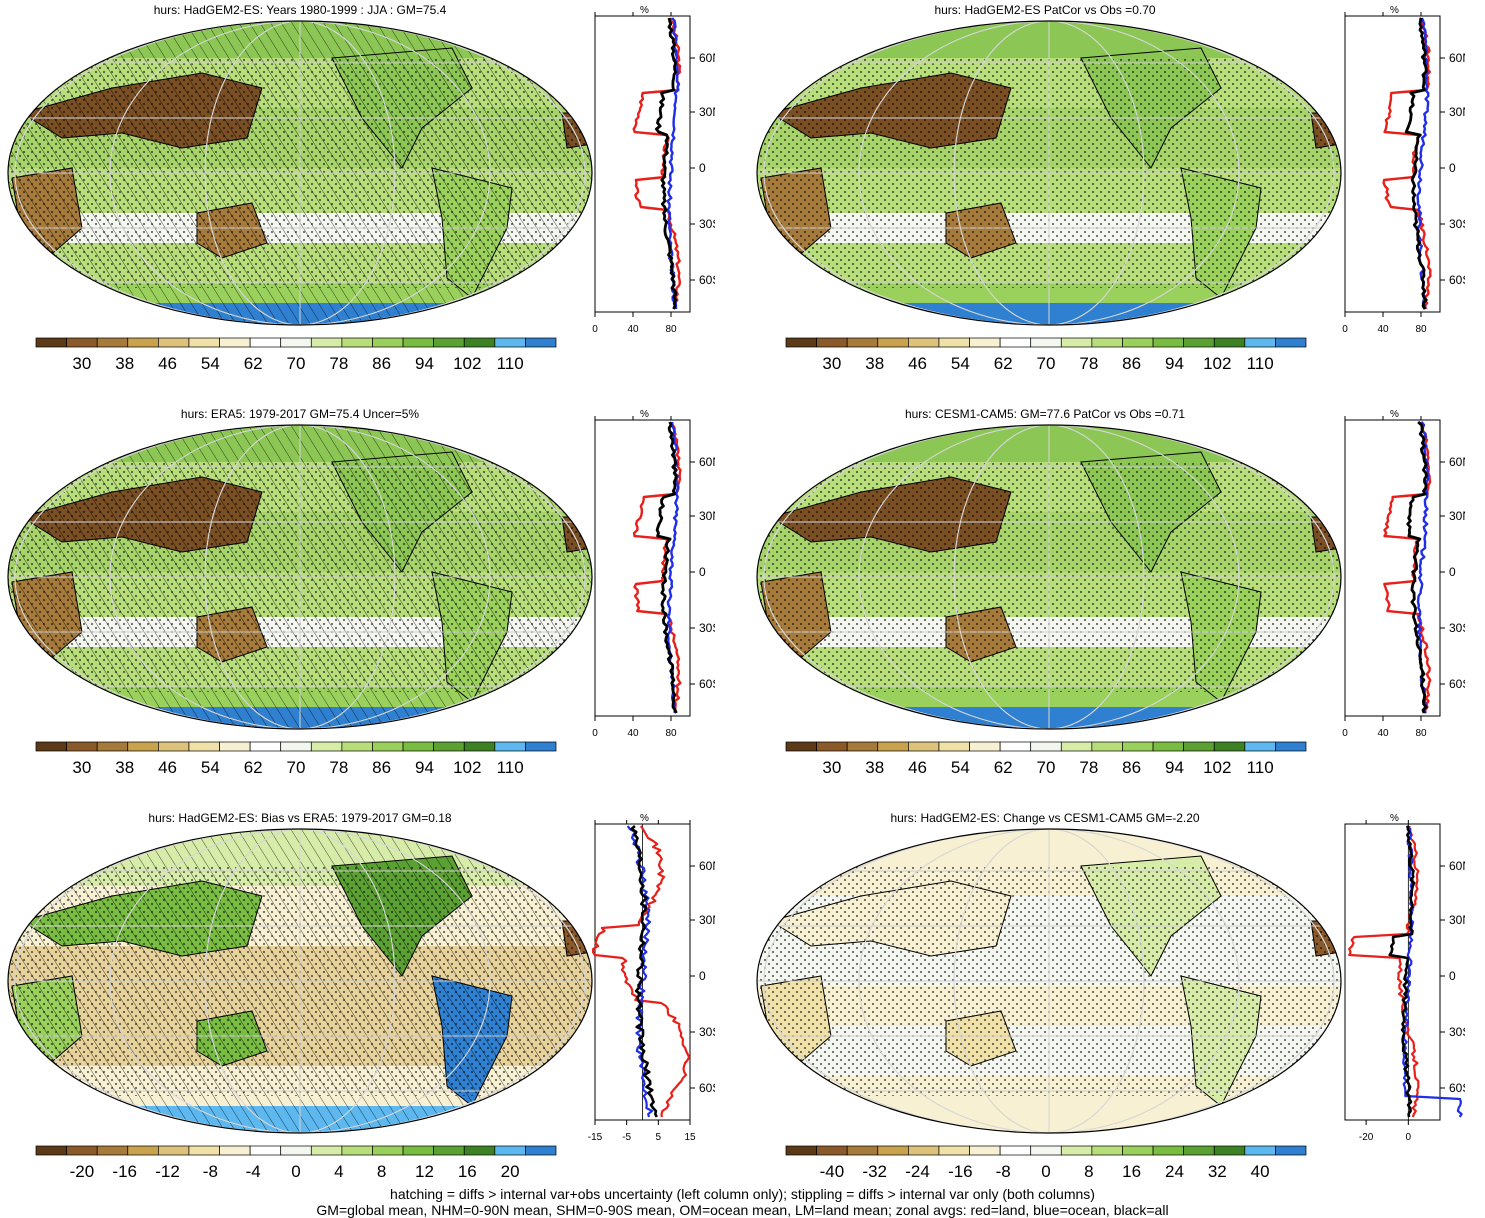 The image size is (1485, 1218). I want to click on zonal-mean-profile: % 60N 30N 0 30S 60S -20 0, so click(1404, 978).